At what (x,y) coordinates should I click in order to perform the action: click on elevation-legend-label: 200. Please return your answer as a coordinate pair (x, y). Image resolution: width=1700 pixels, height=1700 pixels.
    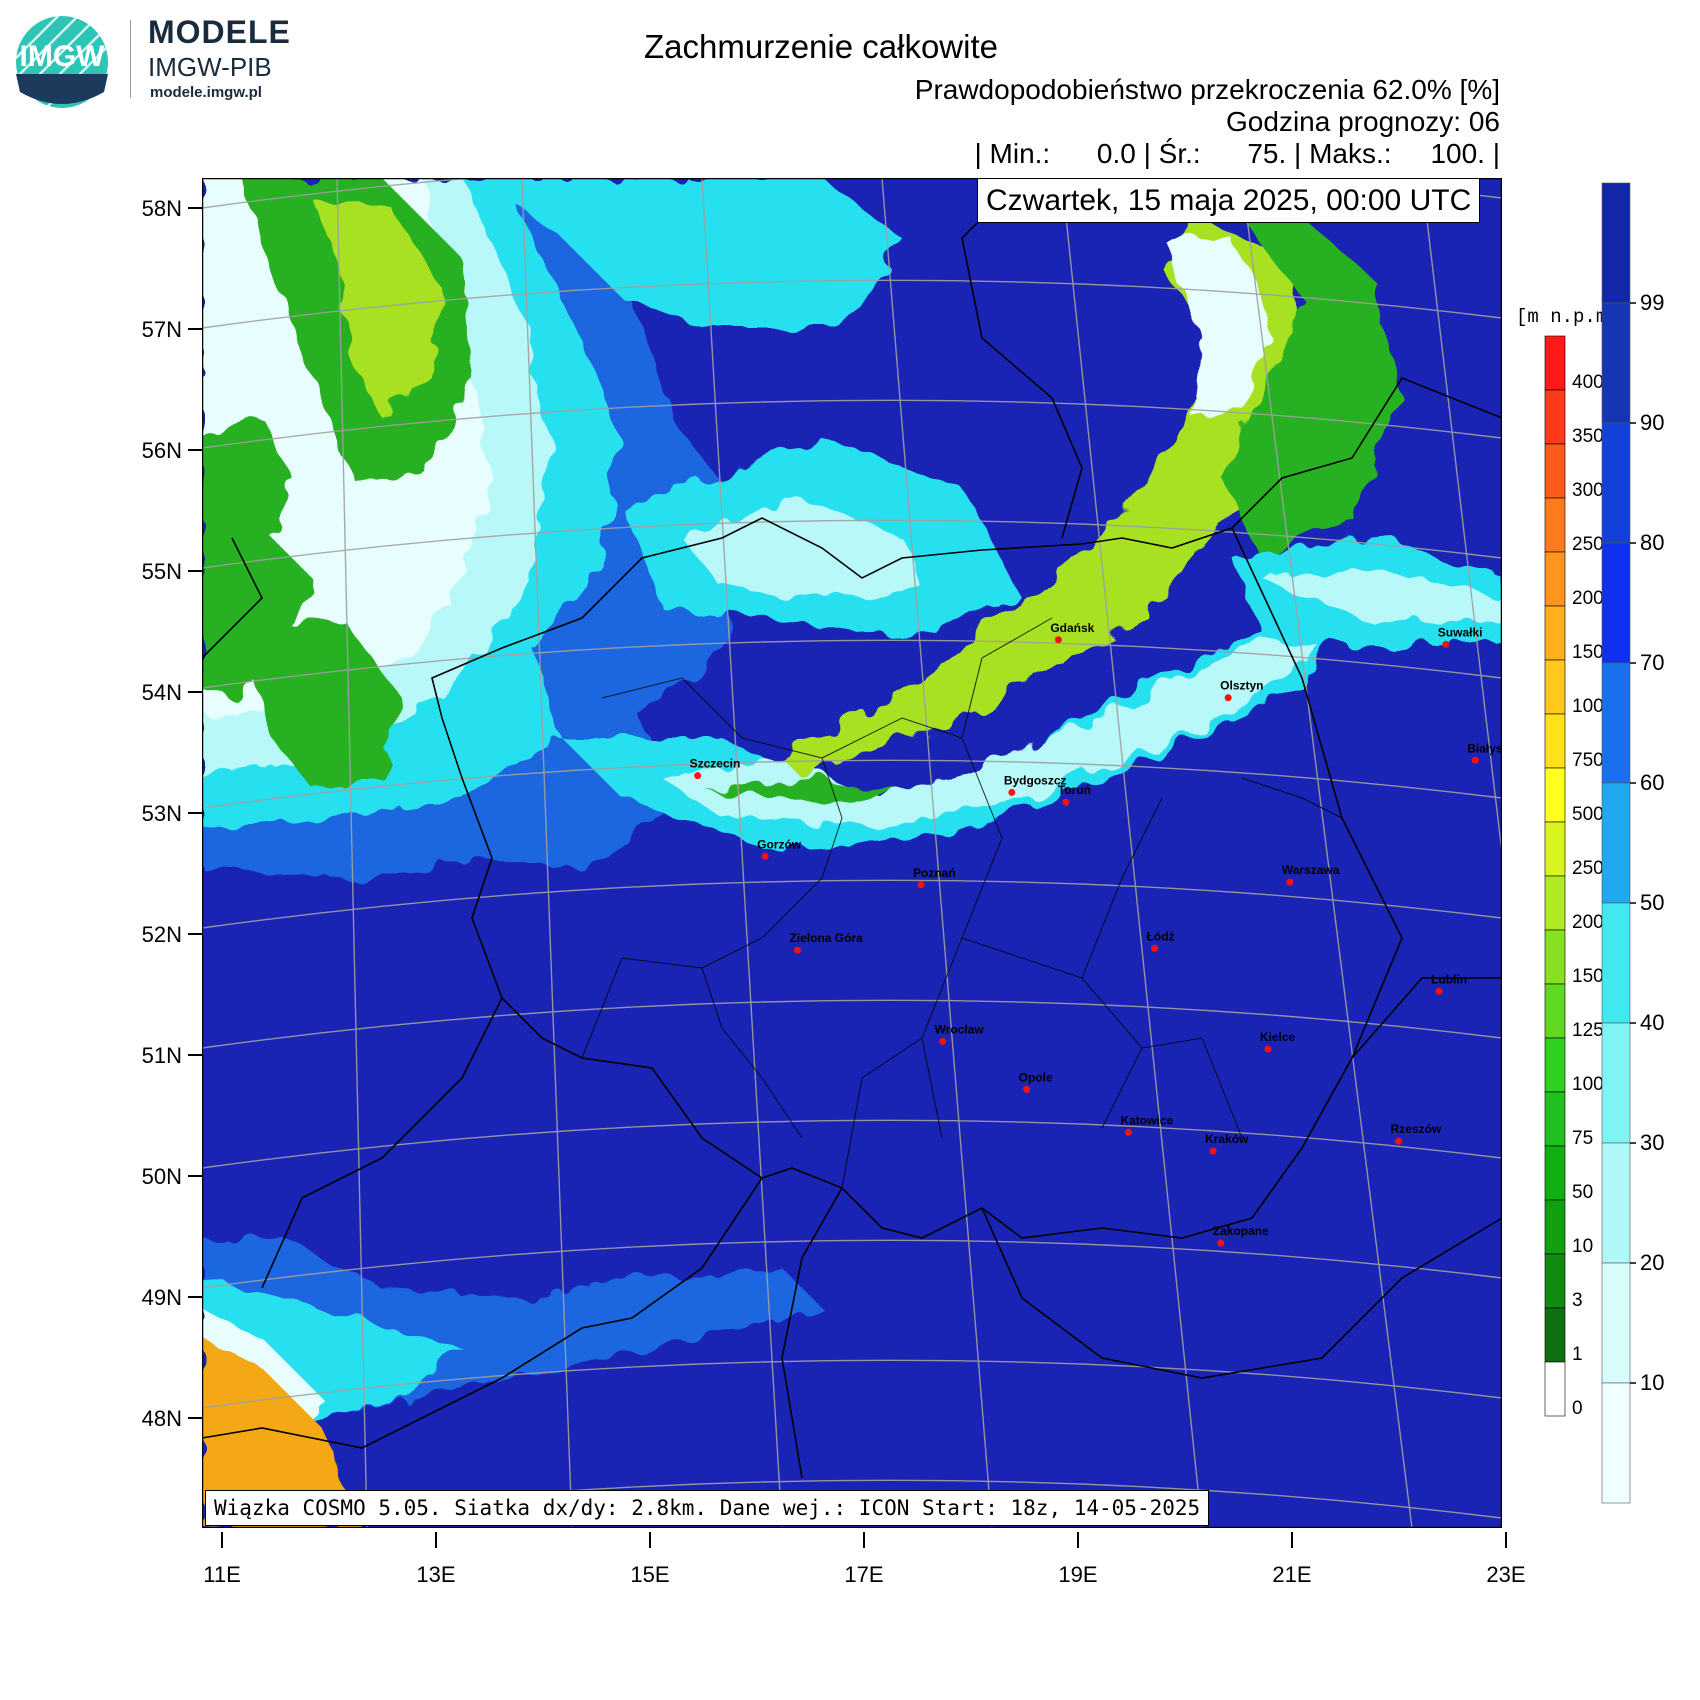
    Looking at the image, I should click on (1588, 922).